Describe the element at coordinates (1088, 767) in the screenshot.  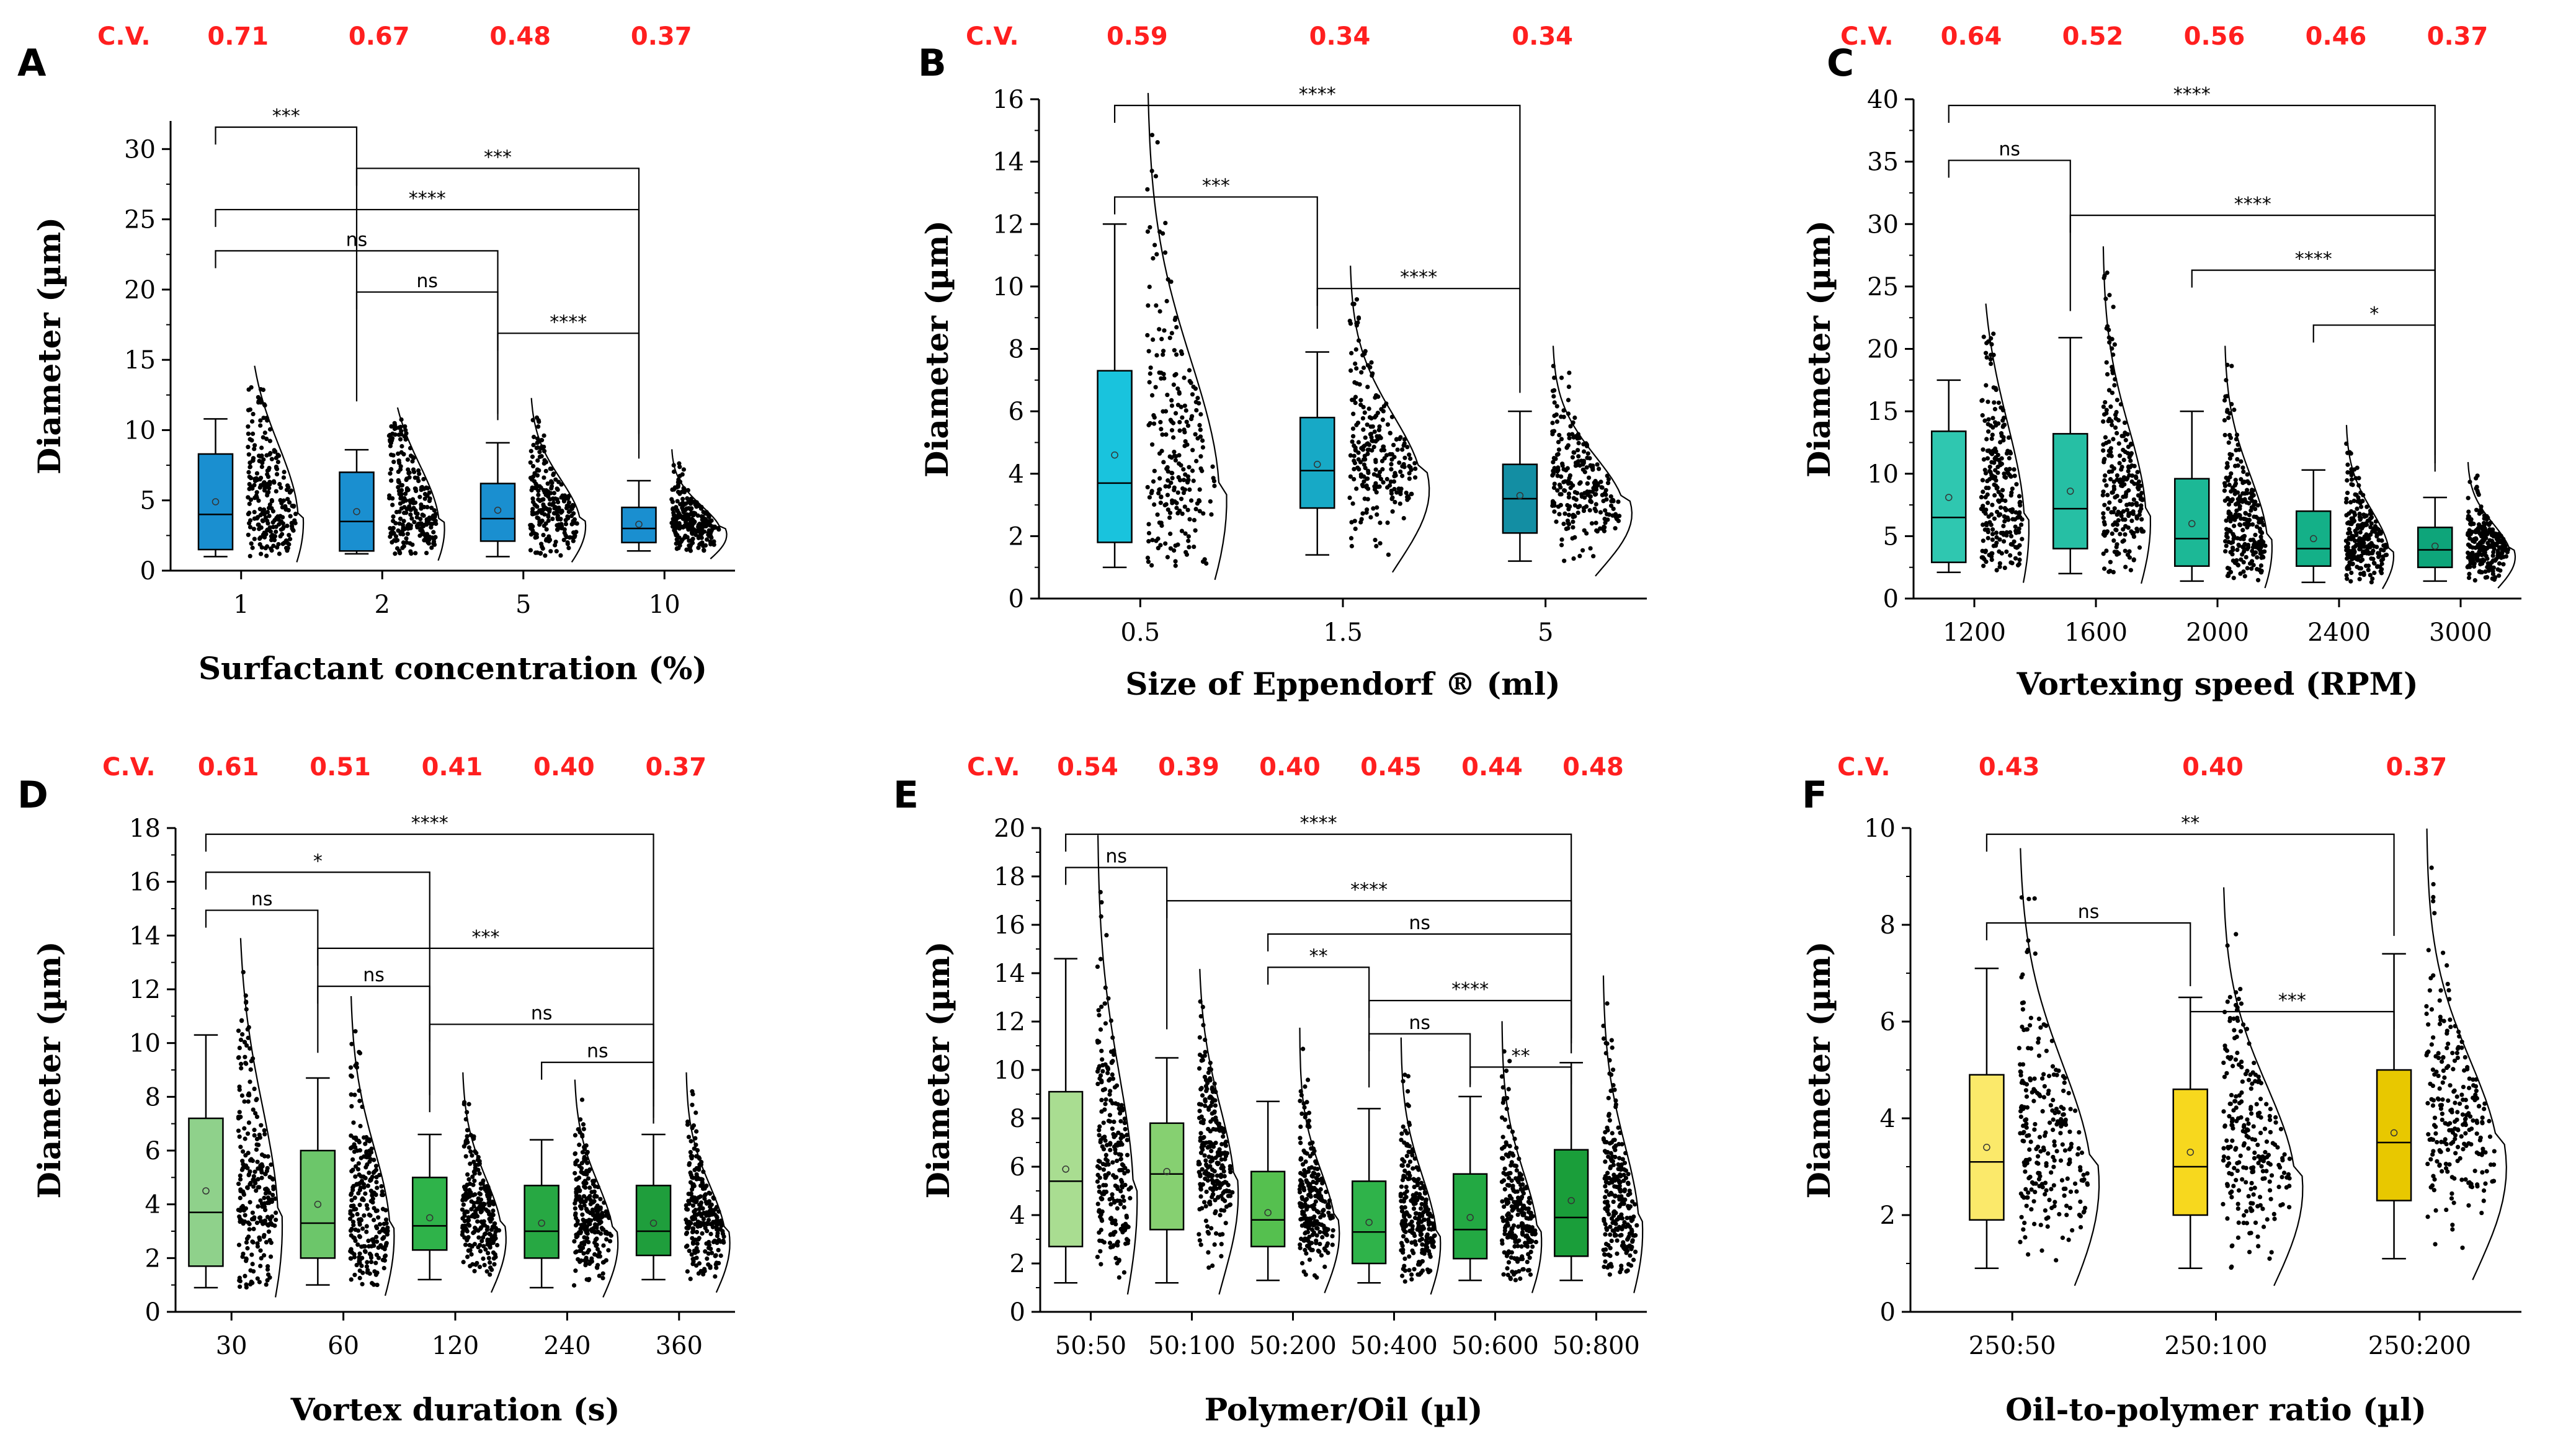
I see `cv-value: 0.54` at that location.